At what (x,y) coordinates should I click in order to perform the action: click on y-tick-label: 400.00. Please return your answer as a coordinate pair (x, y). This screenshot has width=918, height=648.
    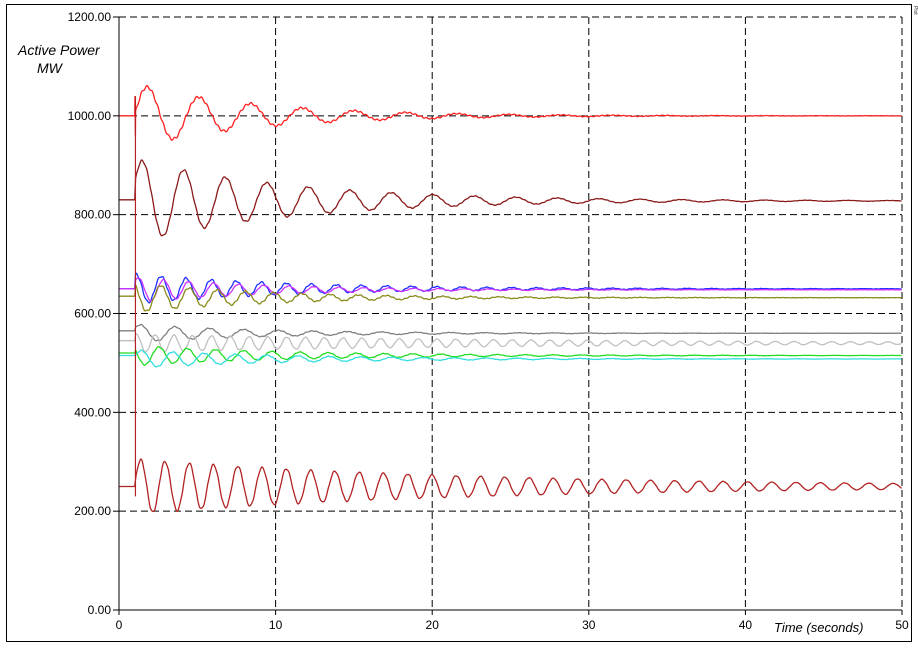
    Looking at the image, I should click on (92, 412).